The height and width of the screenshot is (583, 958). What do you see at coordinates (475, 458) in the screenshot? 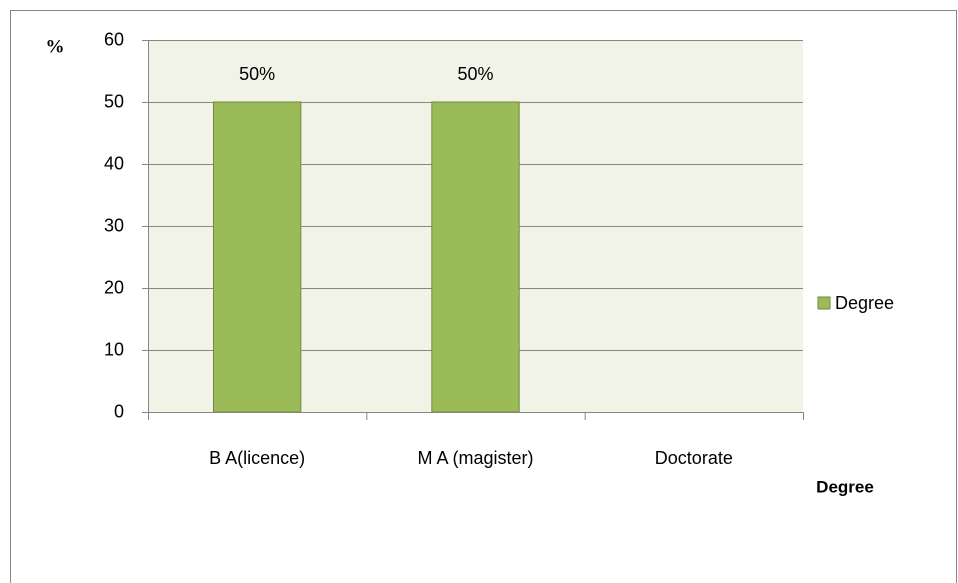
I see `x-tick-label: M A (magister)` at bounding box center [475, 458].